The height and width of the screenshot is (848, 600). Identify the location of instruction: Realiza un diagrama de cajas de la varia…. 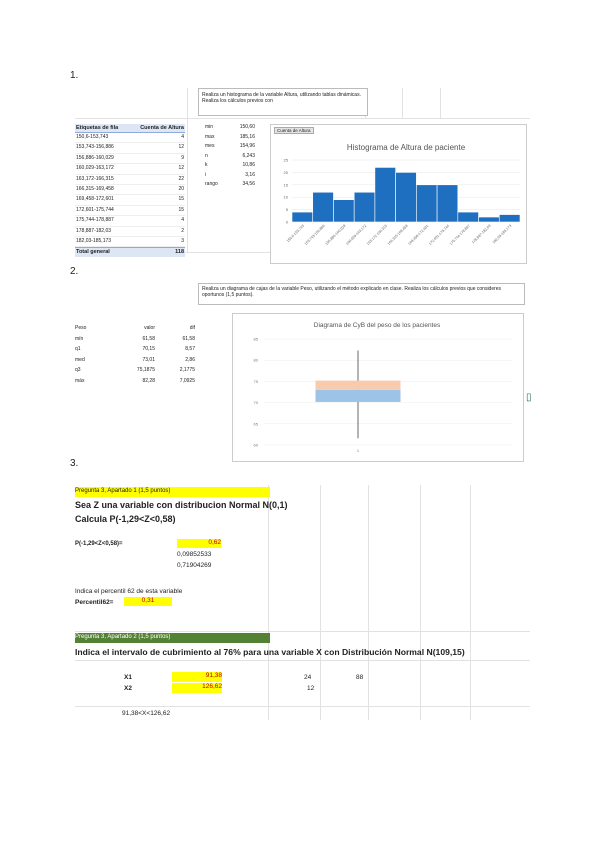
(352, 292).